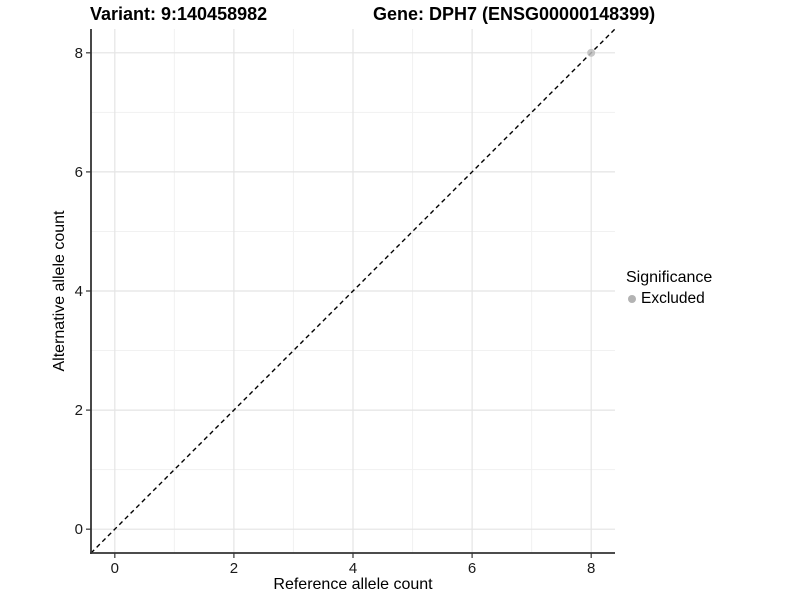  I want to click on x-tick-label: 0, so click(115, 568).